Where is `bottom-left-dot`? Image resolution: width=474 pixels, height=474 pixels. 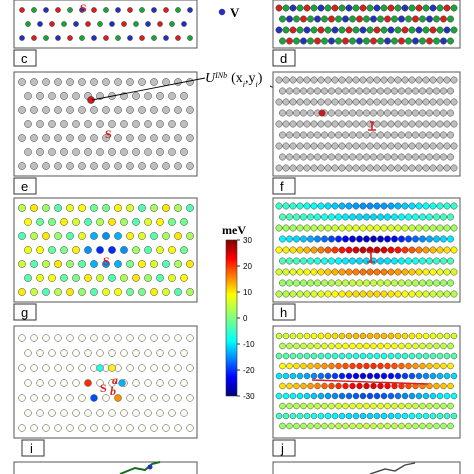 bottom-left-dot is located at coordinates (150, 467).